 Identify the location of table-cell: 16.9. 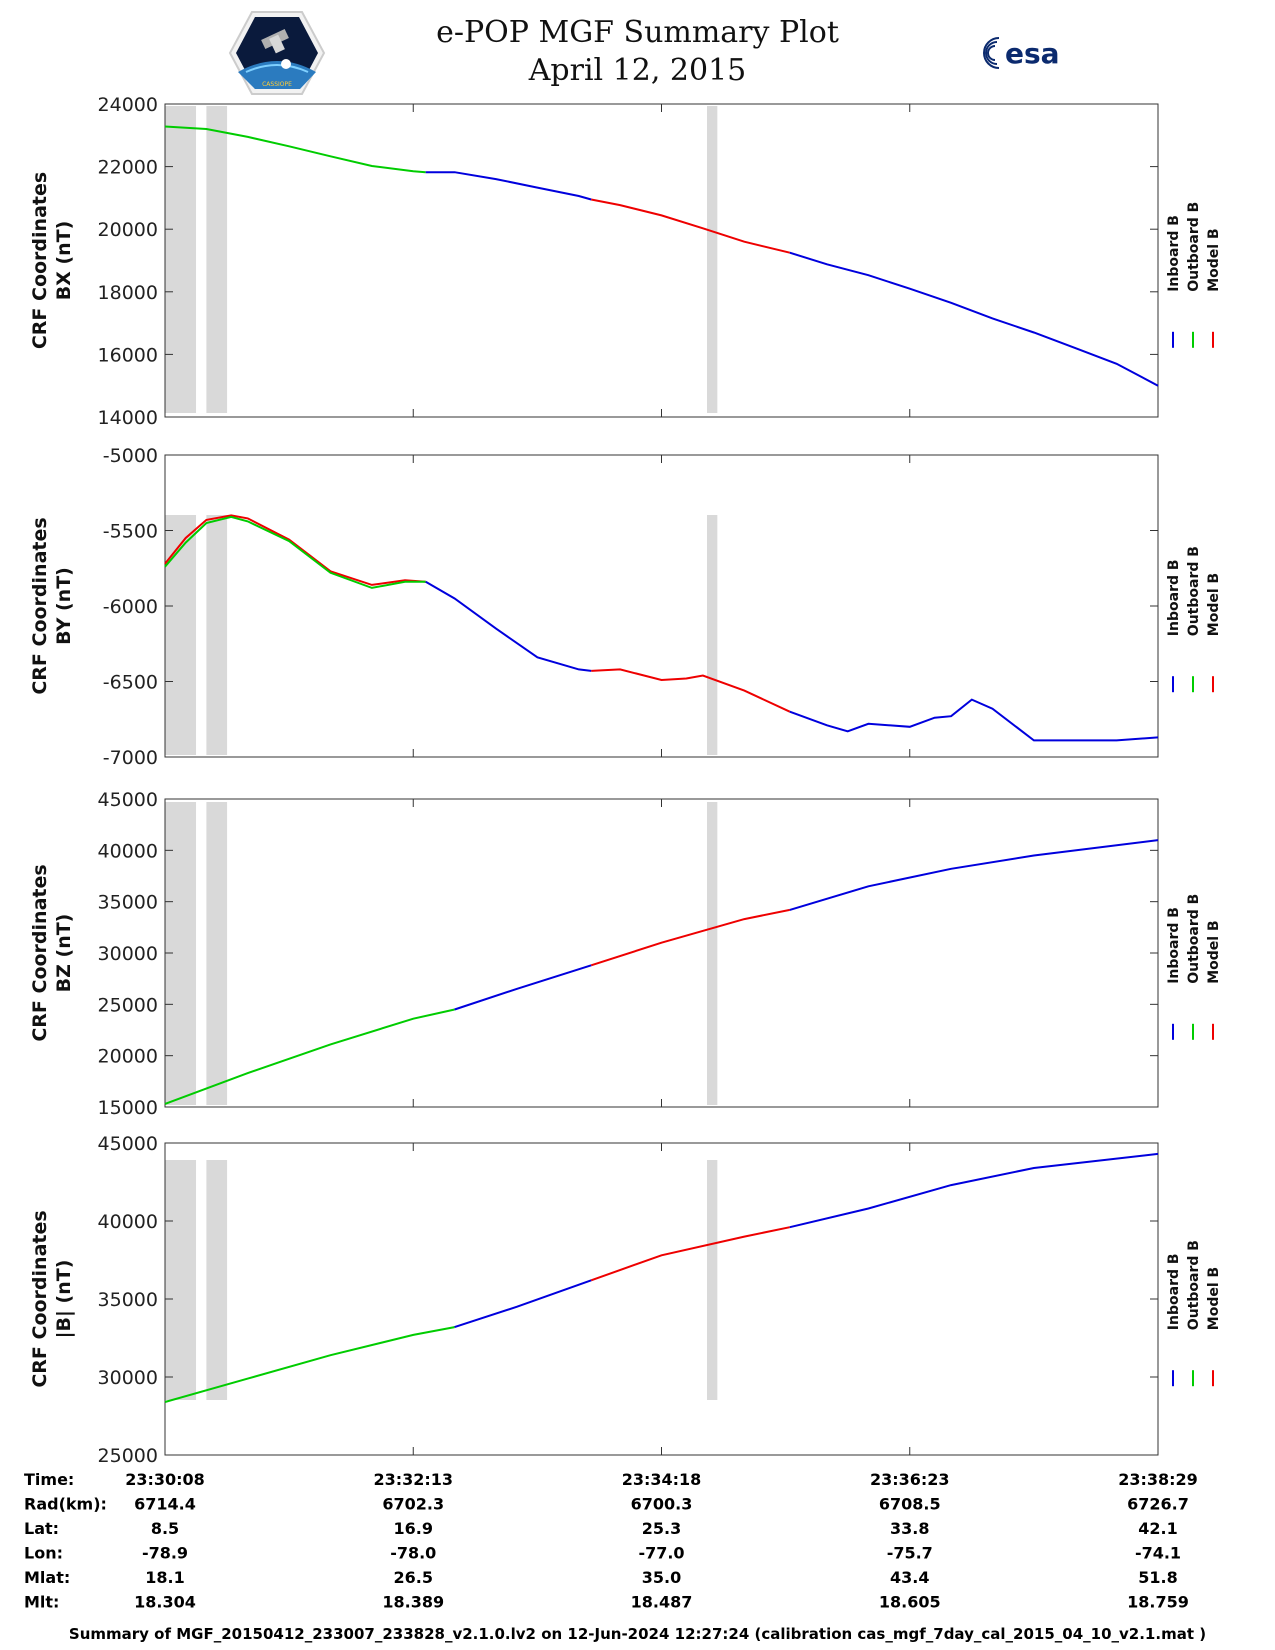
(413, 1528).